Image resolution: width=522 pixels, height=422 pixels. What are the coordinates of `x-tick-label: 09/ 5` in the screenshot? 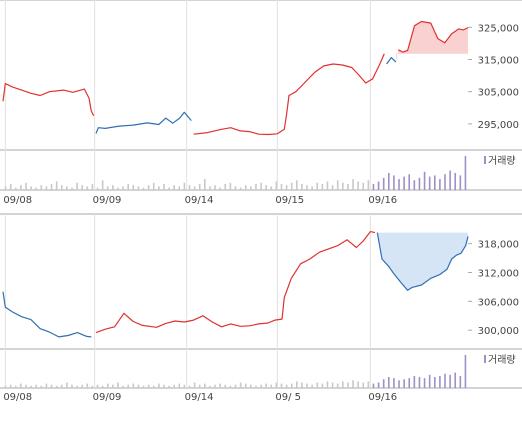 It's located at (288, 397).